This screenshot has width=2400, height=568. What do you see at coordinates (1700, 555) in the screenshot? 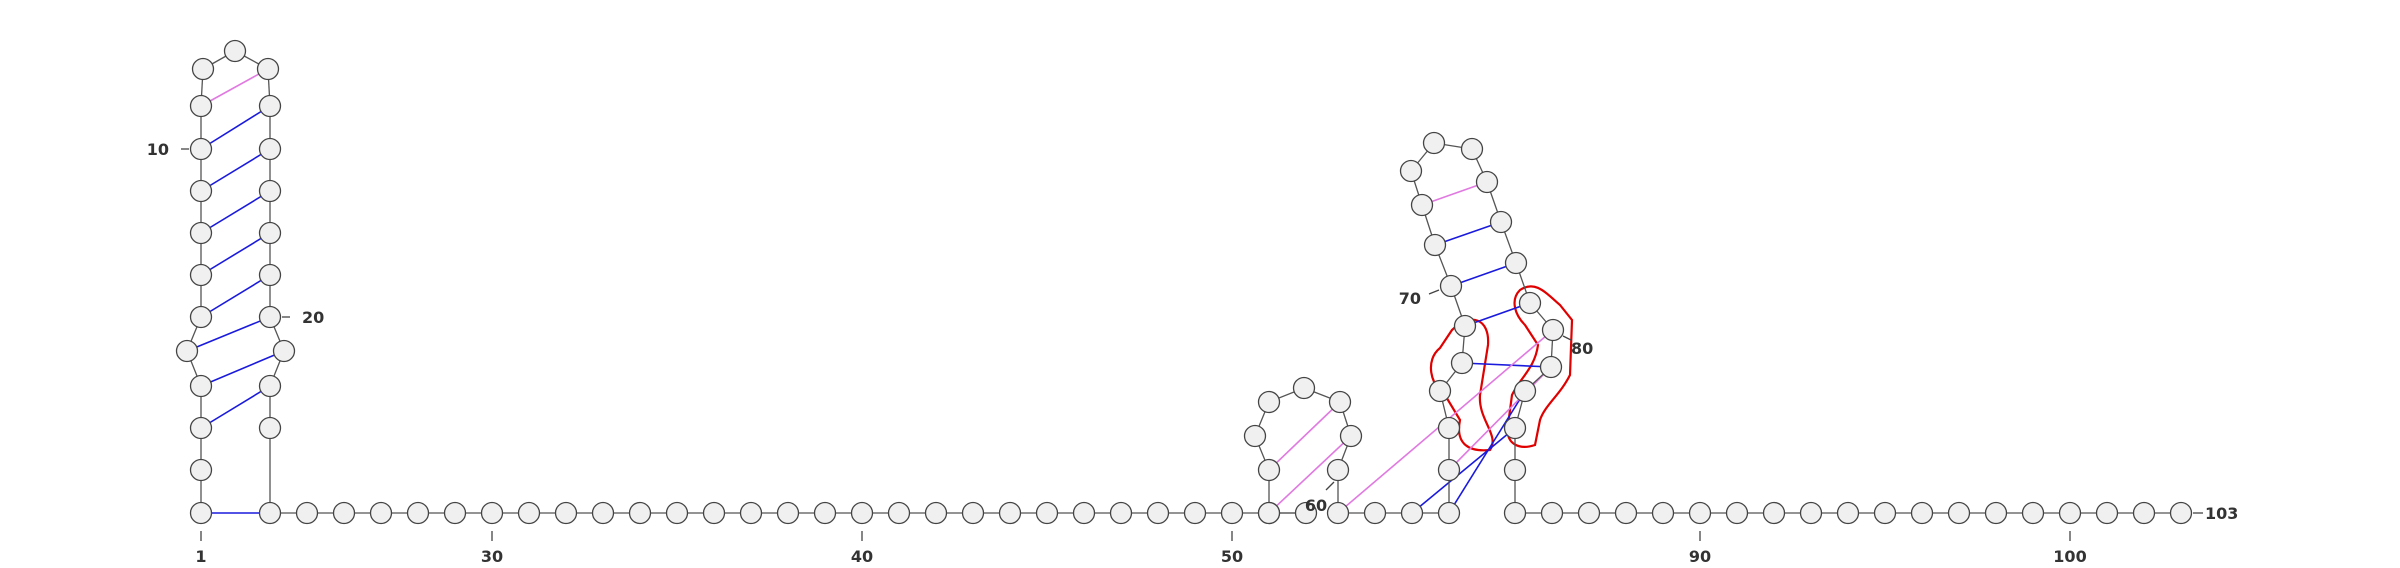
I see `axis-tick-label-90: 90` at bounding box center [1700, 555].